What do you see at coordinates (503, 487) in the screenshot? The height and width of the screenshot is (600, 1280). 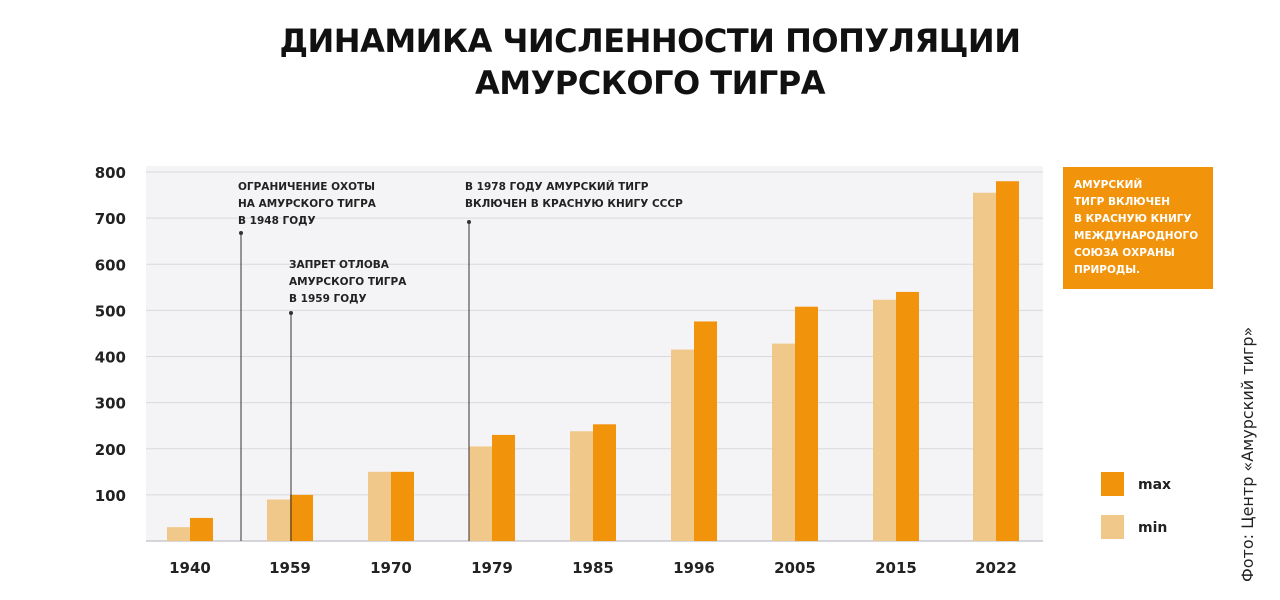 I see `bar-max-1979` at bounding box center [503, 487].